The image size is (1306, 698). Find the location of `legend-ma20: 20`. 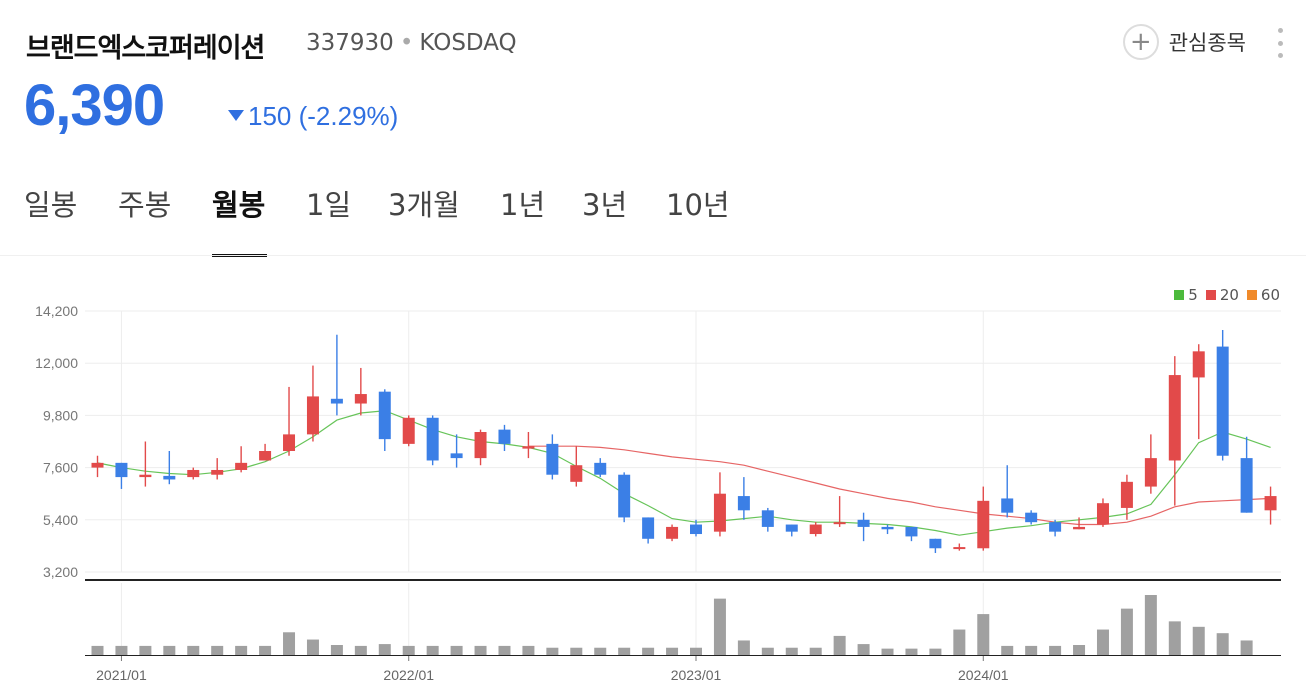

legend-ma20: 20 is located at coordinates (1222, 295).